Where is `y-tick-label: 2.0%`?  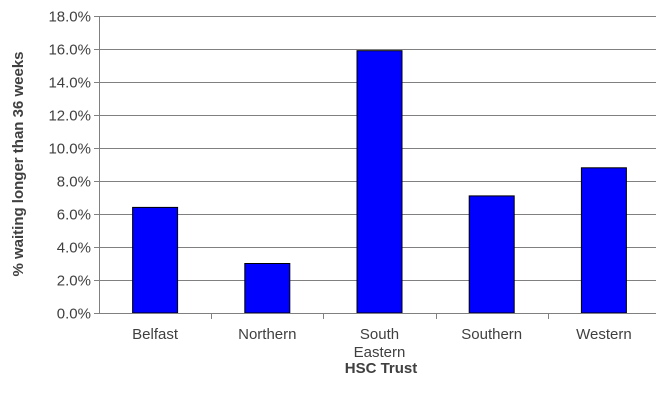 y-tick-label: 2.0% is located at coordinates (74, 281).